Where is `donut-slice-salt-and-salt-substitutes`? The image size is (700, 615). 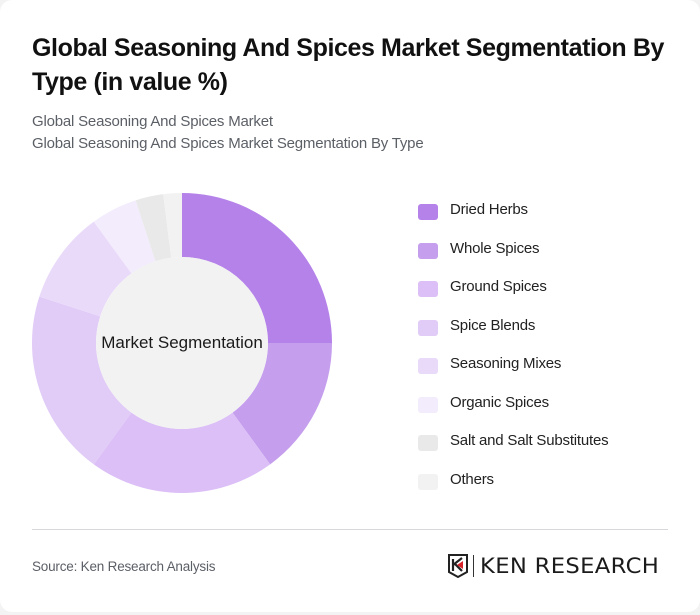
donut-slice-salt-and-salt-substitutes is located at coordinates (153, 228).